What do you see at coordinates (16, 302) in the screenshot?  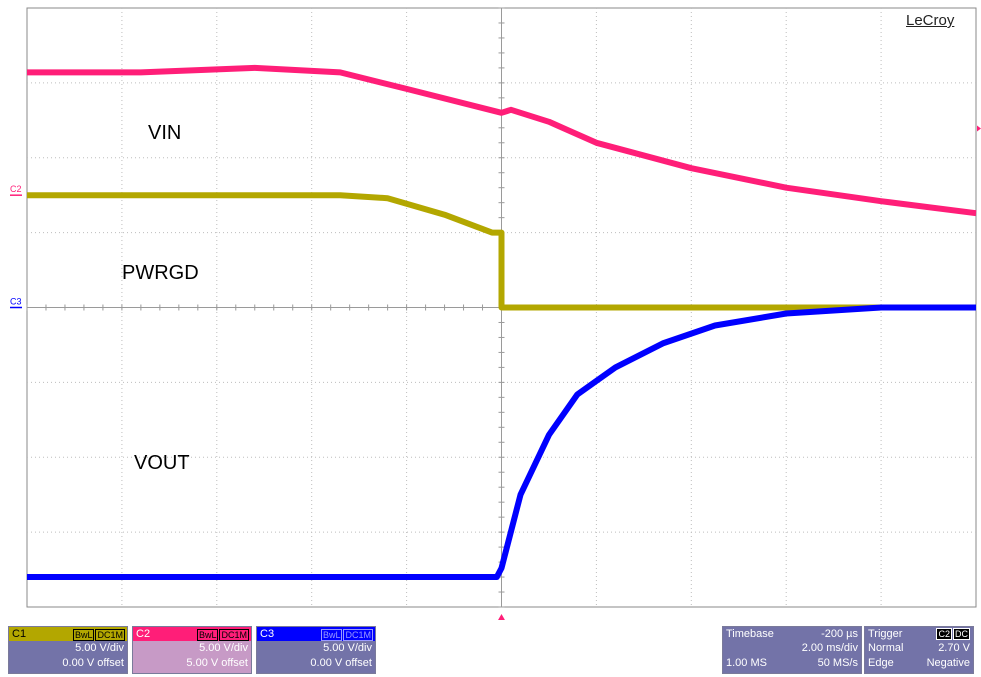 I see `channel-marker-c3: C3` at bounding box center [16, 302].